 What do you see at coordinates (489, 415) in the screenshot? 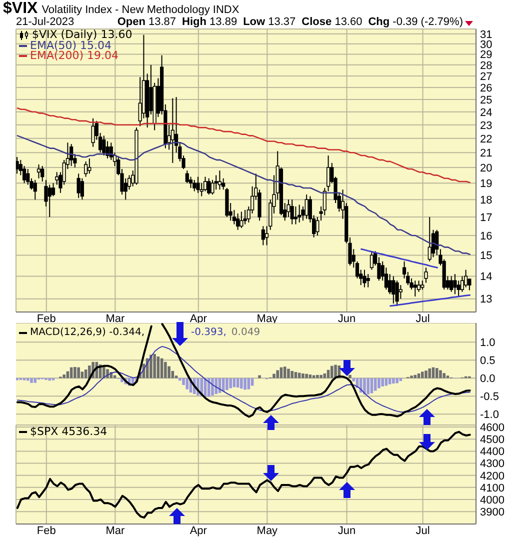
I see `y-tick-label: -1.0` at bounding box center [489, 415].